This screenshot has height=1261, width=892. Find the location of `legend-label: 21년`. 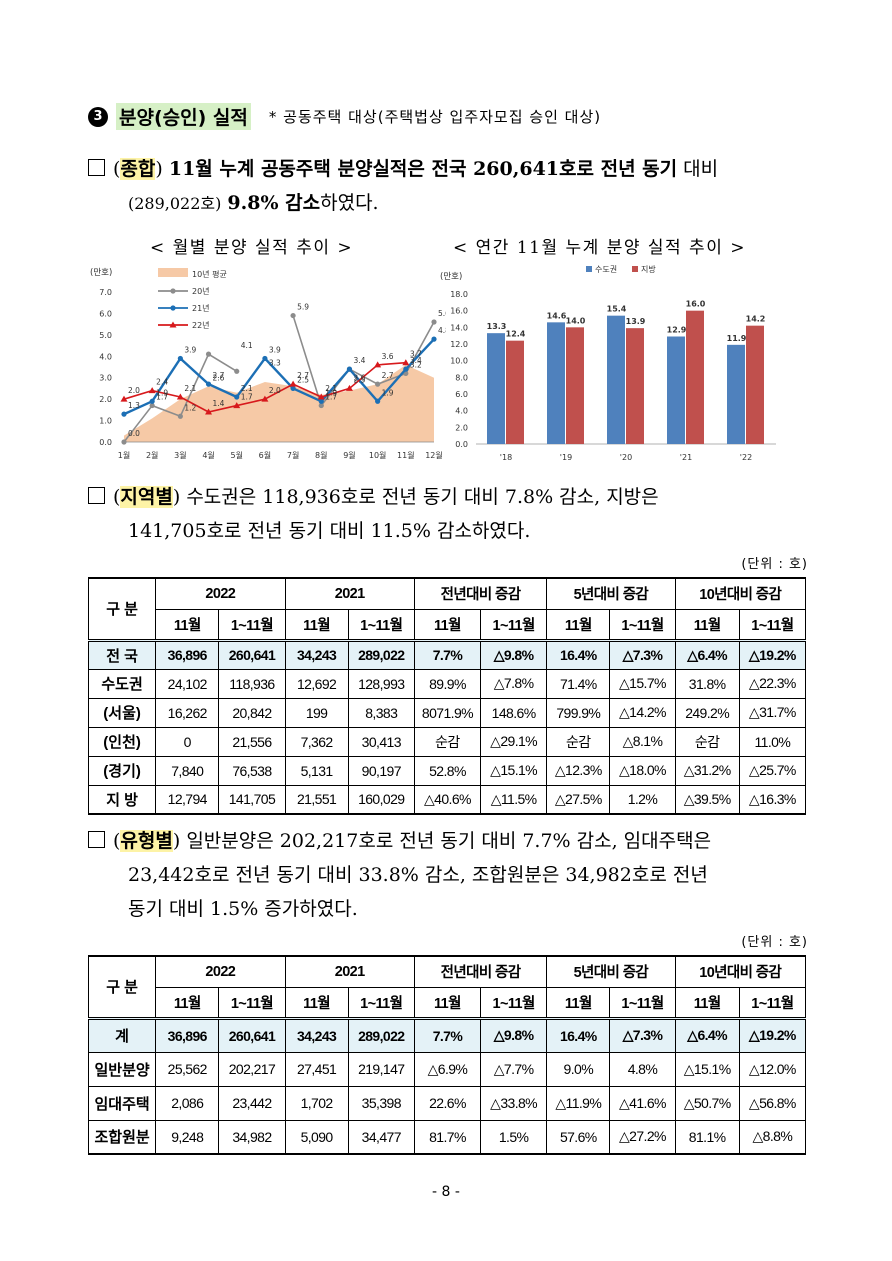

legend-label: 21년 is located at coordinates (201, 308).